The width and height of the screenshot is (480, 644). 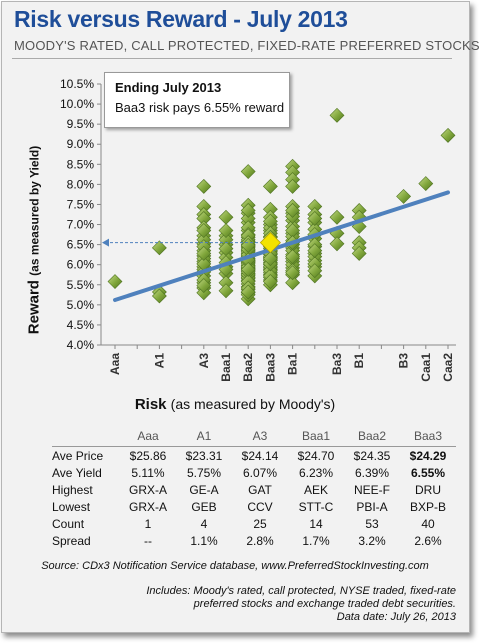 What do you see at coordinates (77, 104) in the screenshot?
I see `y-tick-label: 10.0%` at bounding box center [77, 104].